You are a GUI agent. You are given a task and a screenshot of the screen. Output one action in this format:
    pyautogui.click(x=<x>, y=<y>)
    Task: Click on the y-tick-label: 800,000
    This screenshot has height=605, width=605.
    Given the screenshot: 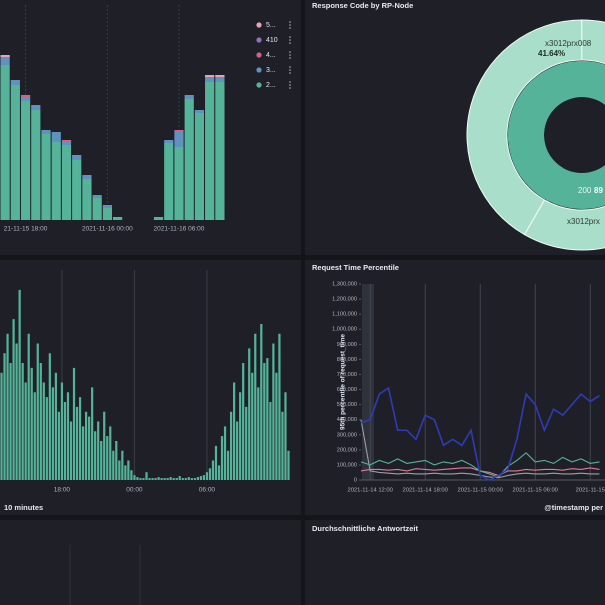 What is the action you would take?
    pyautogui.click(x=347, y=360)
    